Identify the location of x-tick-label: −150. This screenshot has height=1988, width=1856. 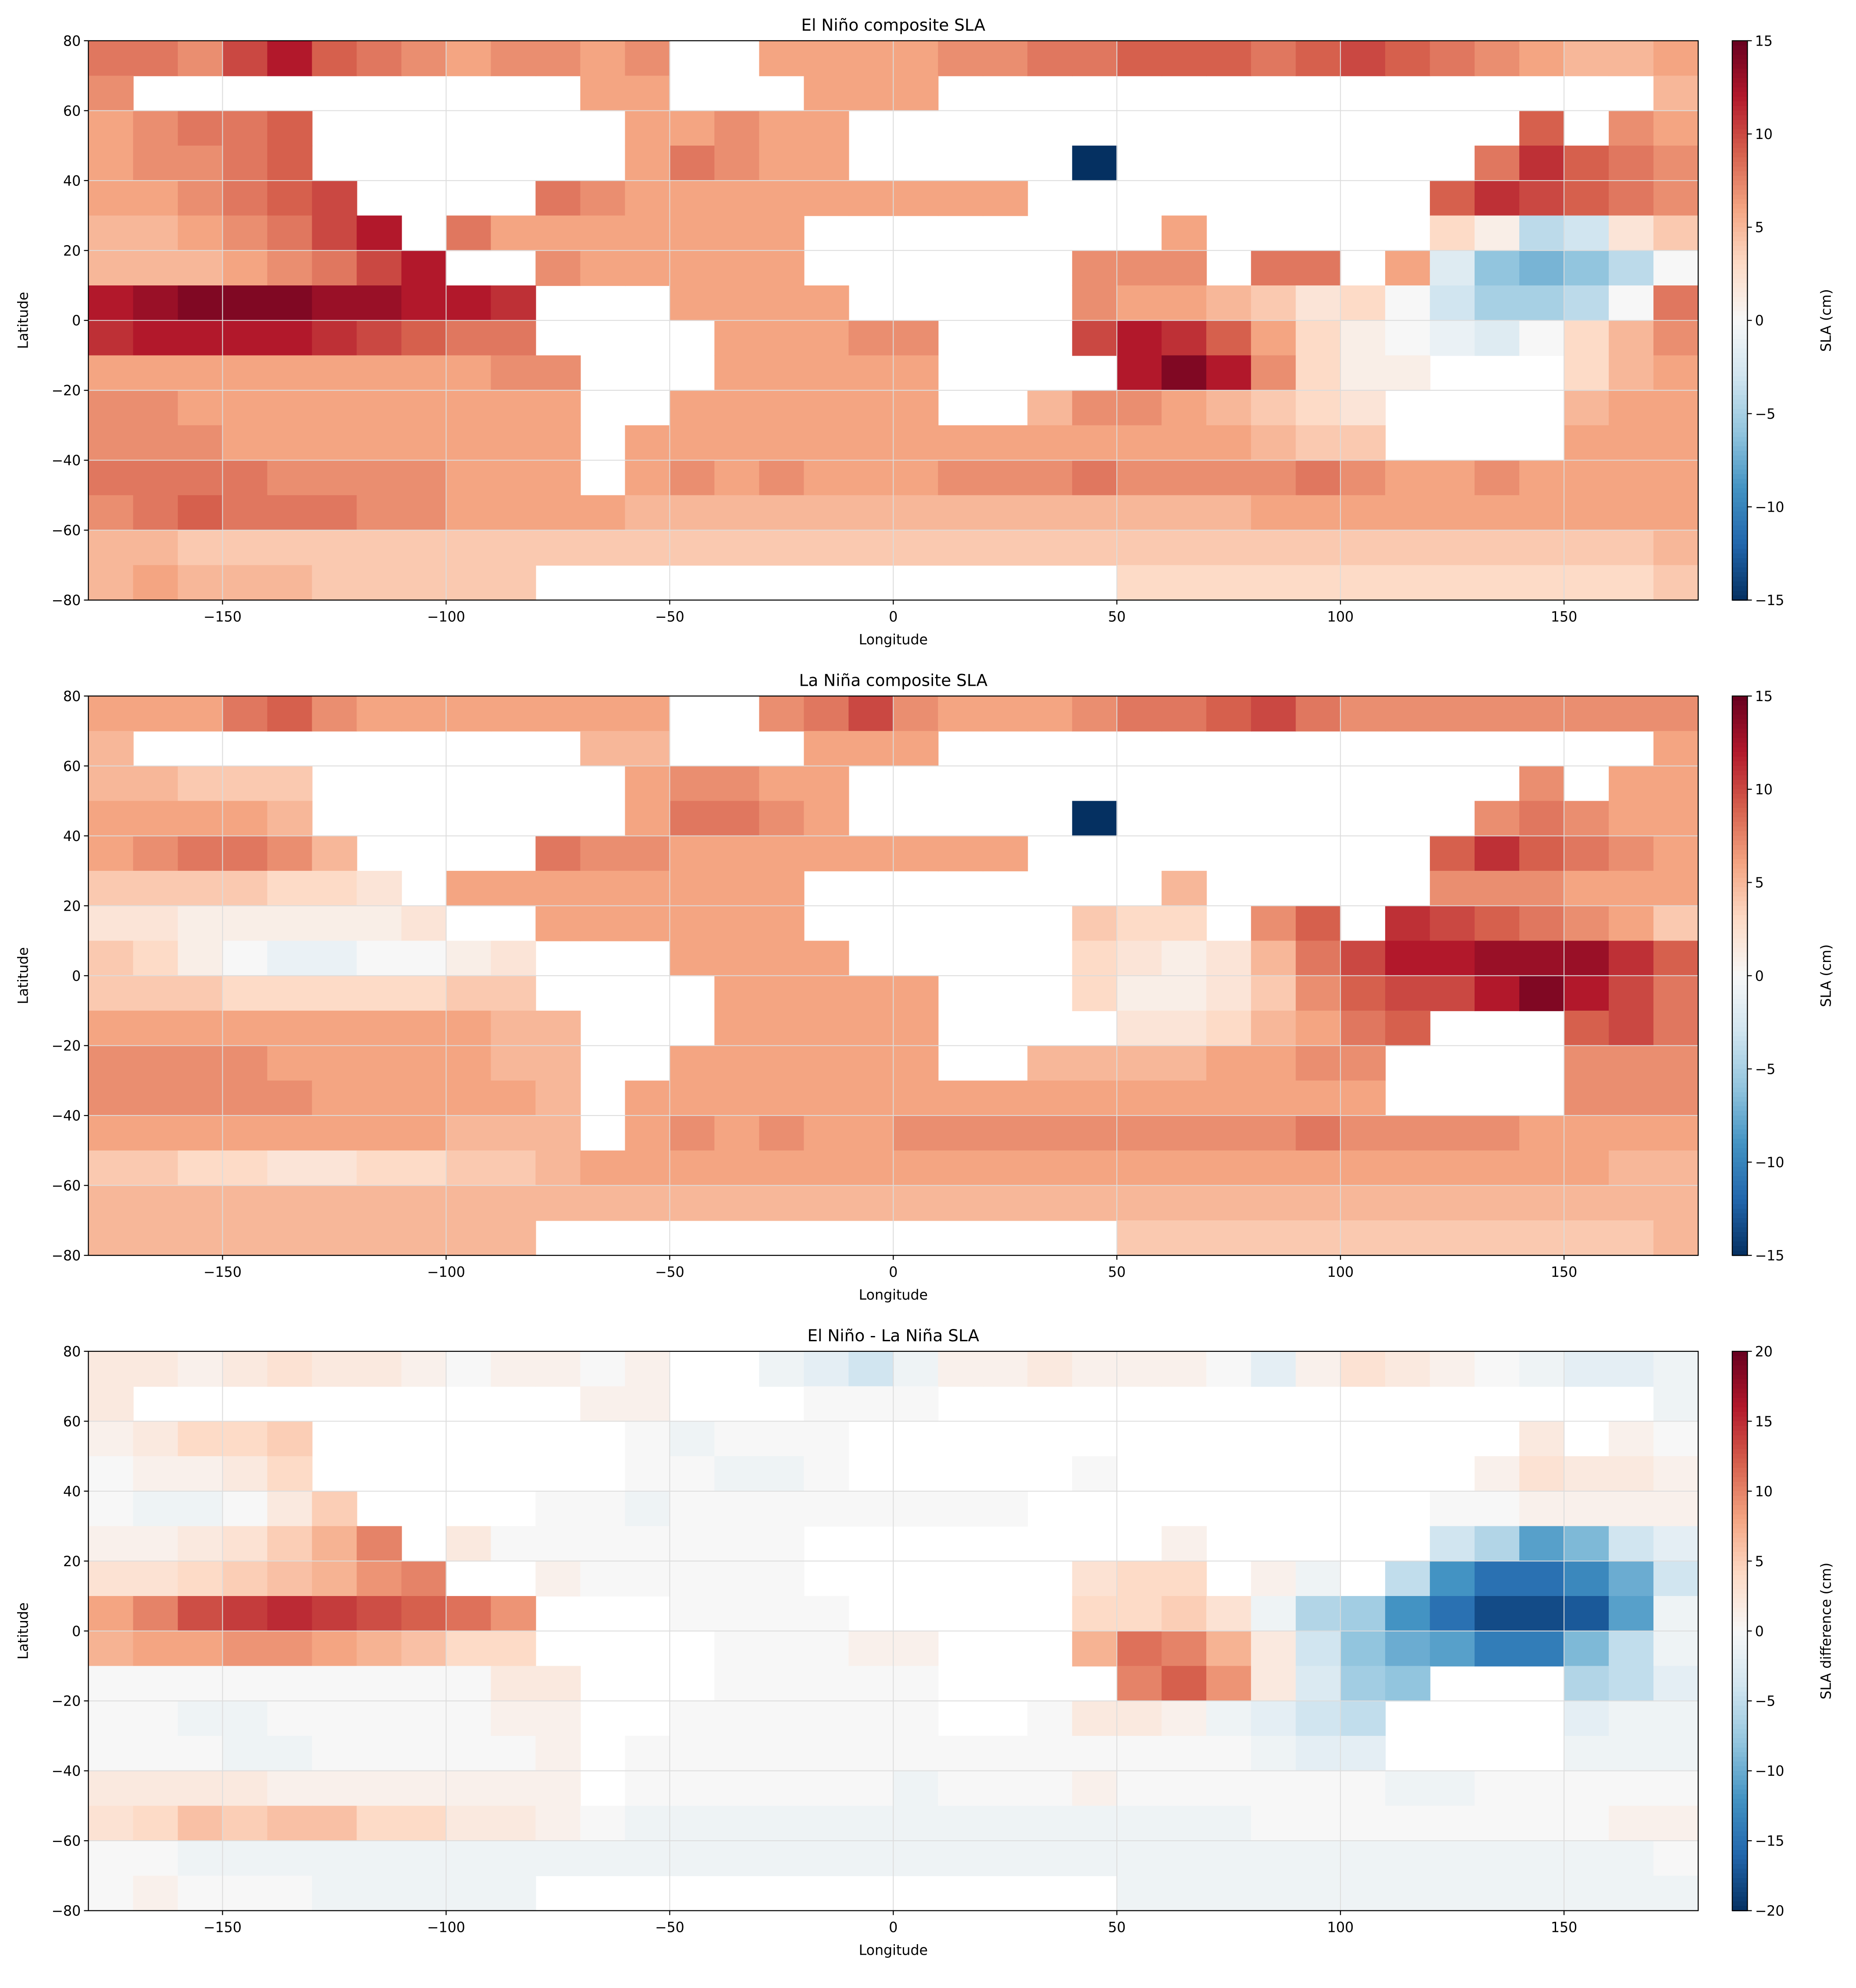
(222, 617).